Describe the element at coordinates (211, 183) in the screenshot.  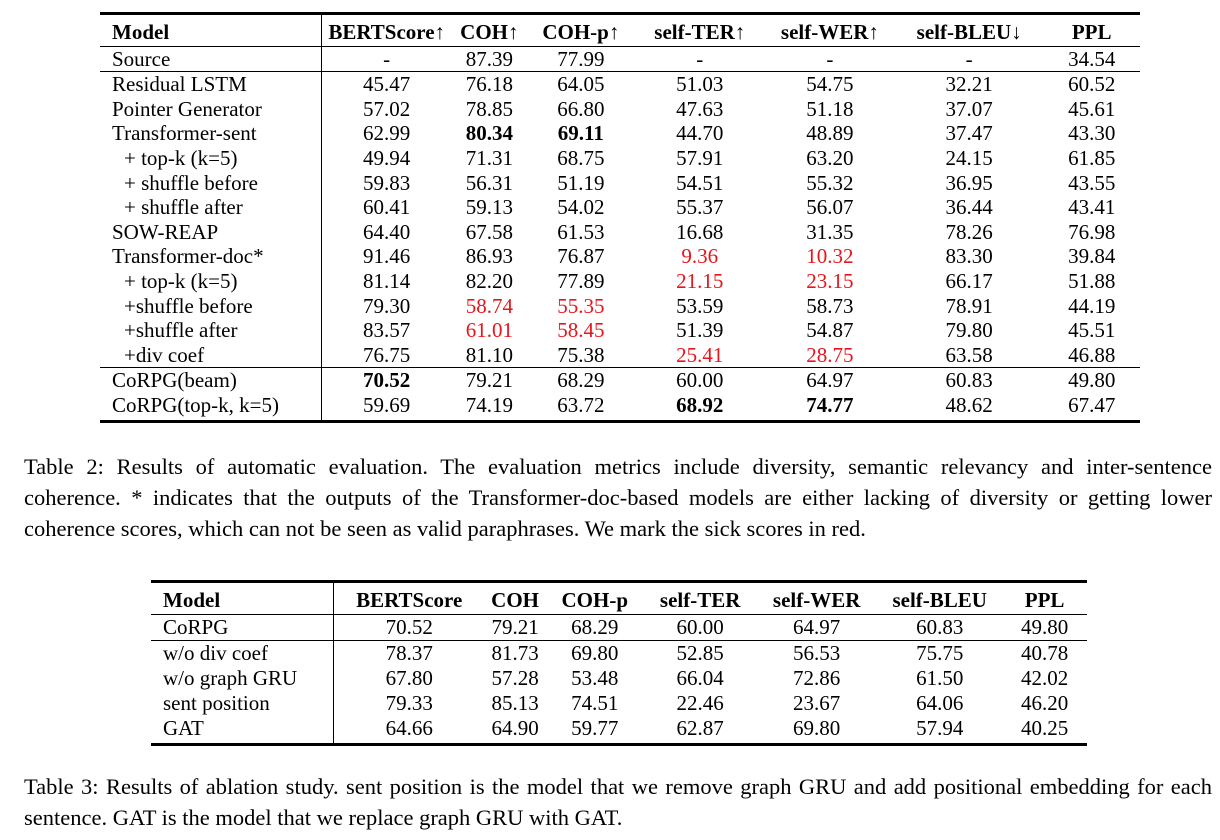
I see `row-label: + shuffle before` at that location.